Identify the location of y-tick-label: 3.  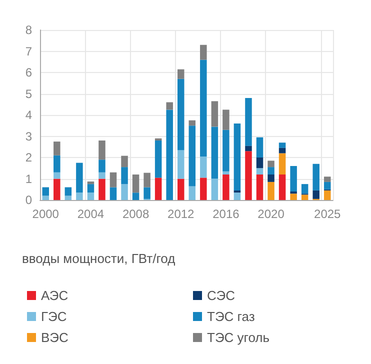
(28, 136).